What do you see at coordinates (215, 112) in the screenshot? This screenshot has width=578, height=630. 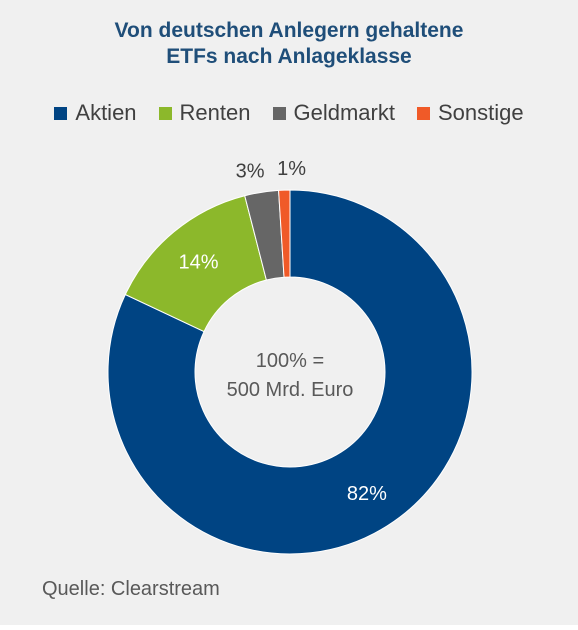 I see `legend-label-renten: Renten` at bounding box center [215, 112].